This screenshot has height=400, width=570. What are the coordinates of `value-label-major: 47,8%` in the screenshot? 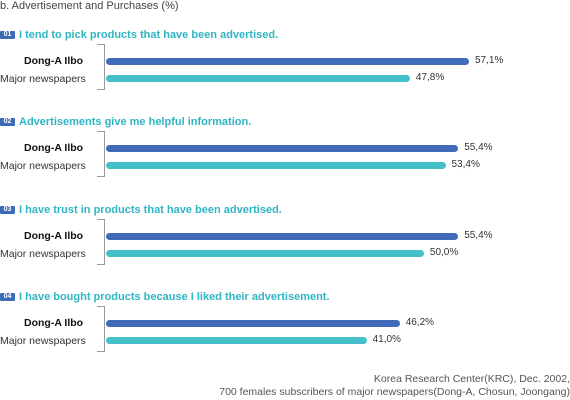 It's located at (430, 77).